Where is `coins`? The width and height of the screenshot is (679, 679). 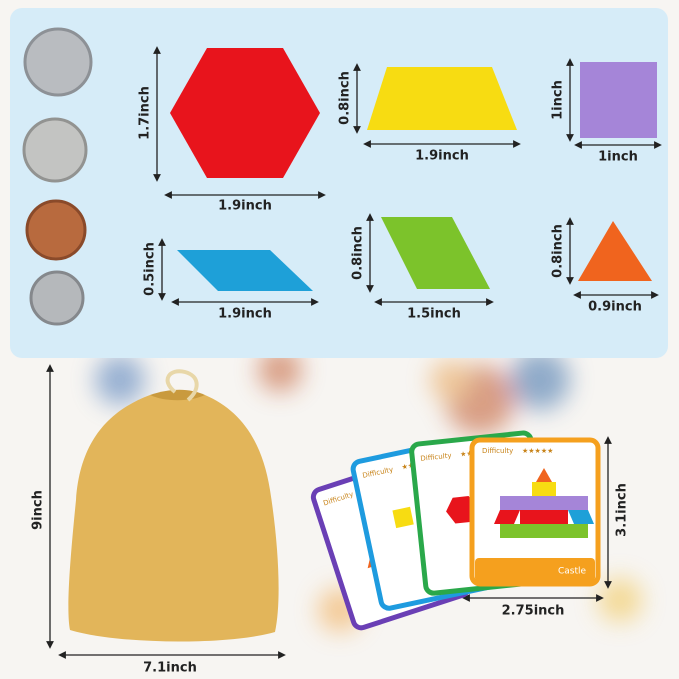
coins is located at coordinates (57, 176).